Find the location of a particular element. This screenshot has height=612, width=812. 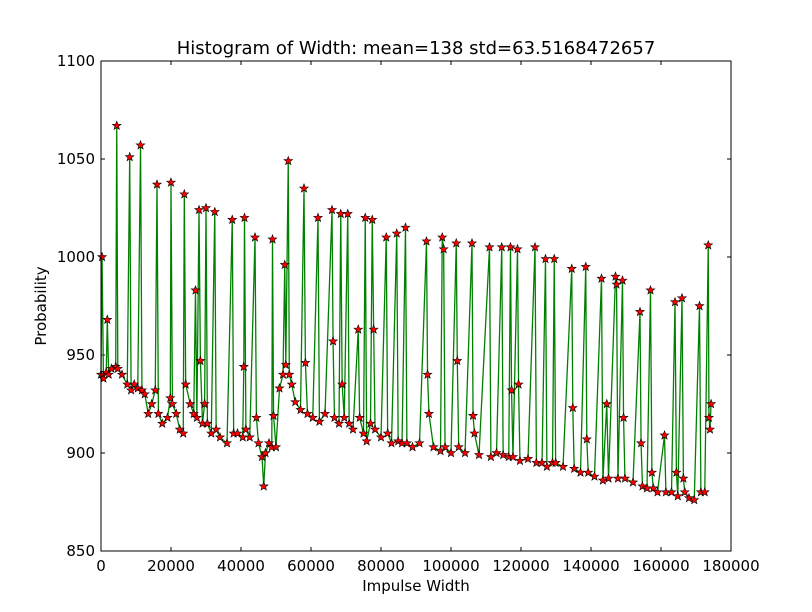

y-axis-label: Probability is located at coordinates (41, 305).